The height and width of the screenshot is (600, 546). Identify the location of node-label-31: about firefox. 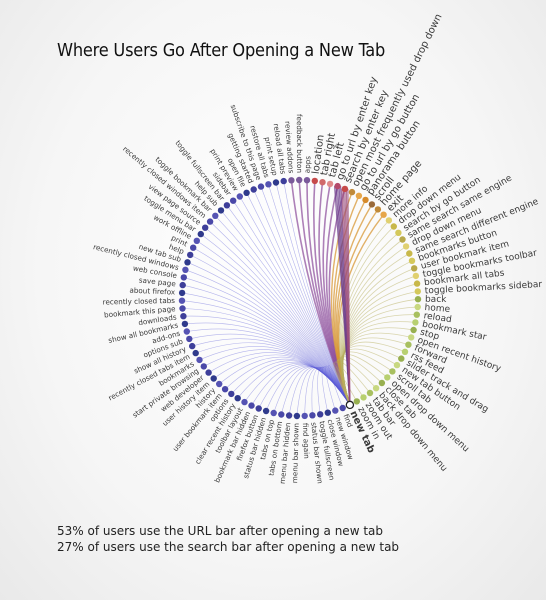
(152, 291).